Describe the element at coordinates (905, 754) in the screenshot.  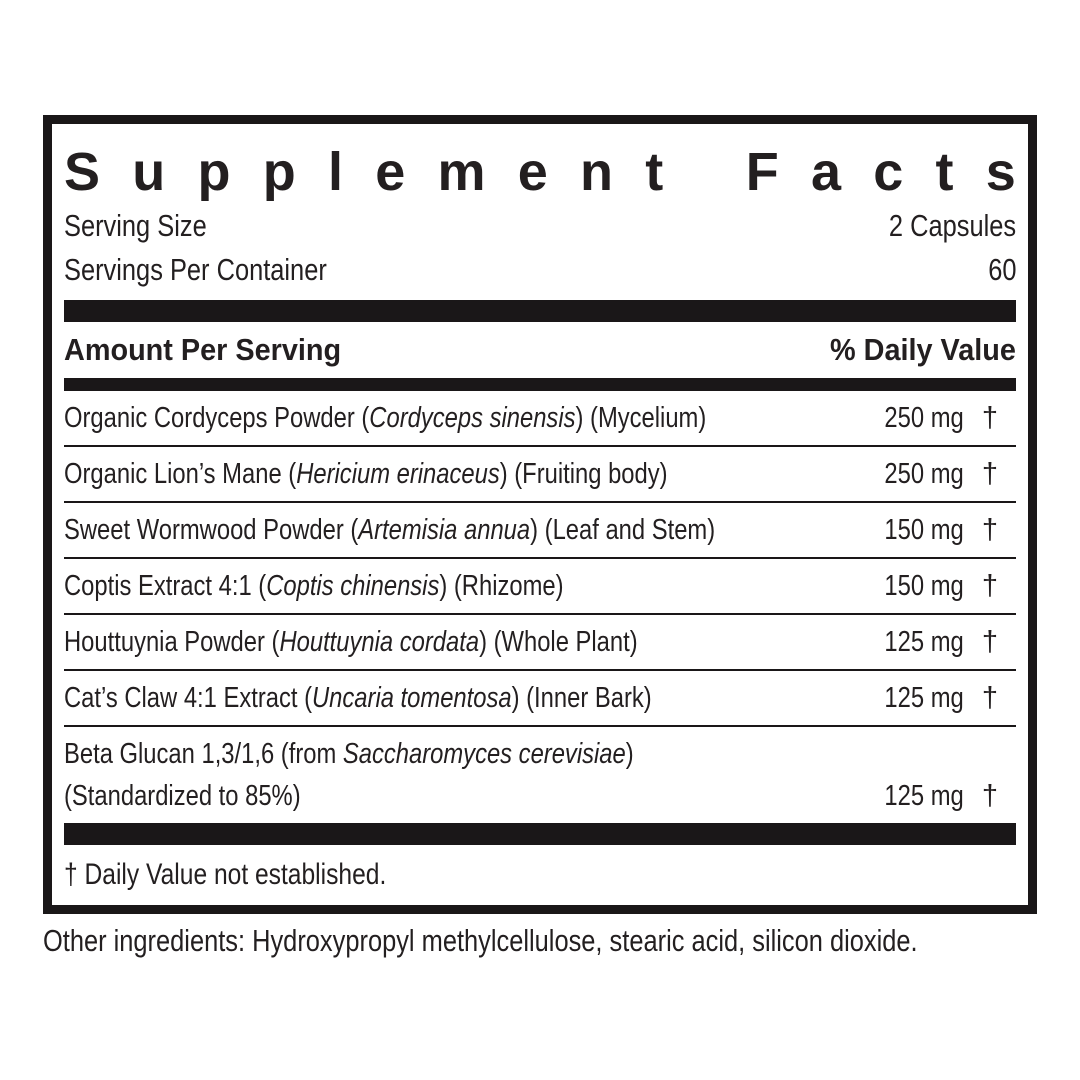
I see `amount-value` at that location.